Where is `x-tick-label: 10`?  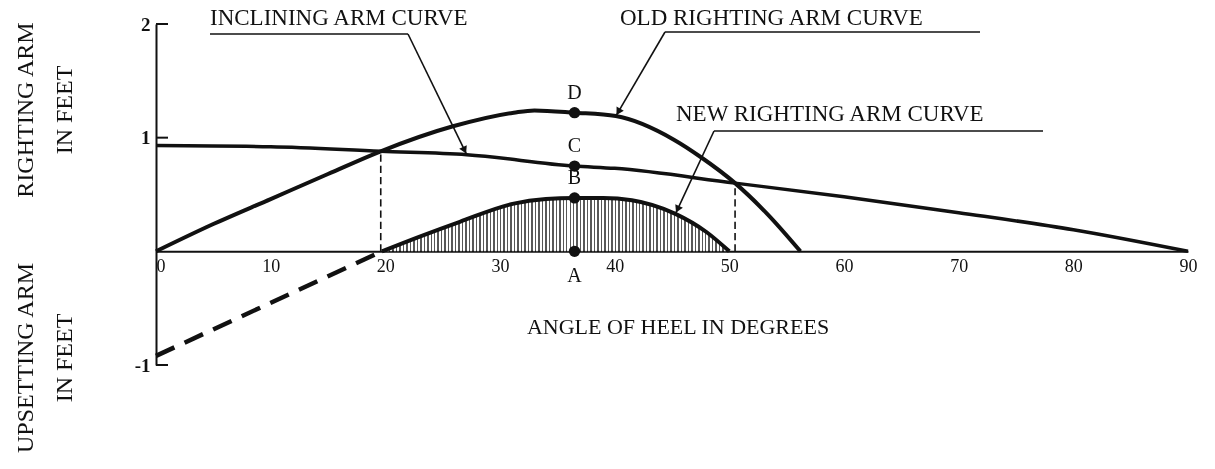
x-tick-label: 10 is located at coordinates (271, 265).